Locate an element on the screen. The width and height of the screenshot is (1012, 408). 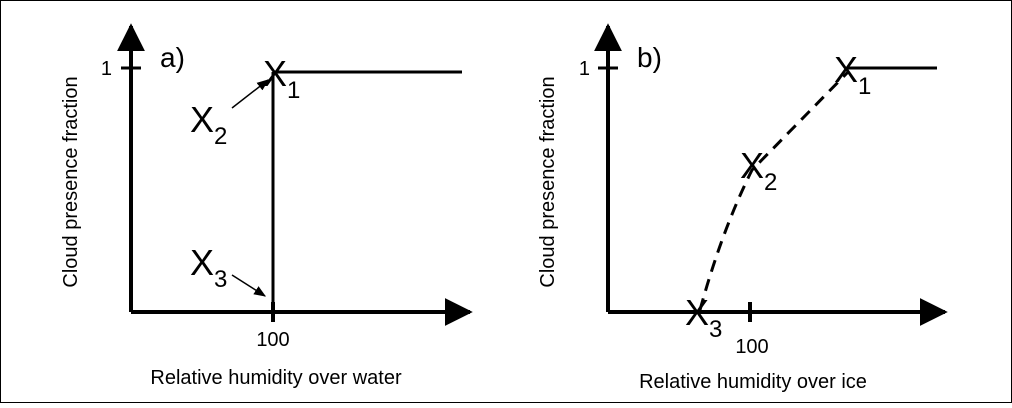
x-axis-label: Relative humidity over water is located at coordinates (276, 378).